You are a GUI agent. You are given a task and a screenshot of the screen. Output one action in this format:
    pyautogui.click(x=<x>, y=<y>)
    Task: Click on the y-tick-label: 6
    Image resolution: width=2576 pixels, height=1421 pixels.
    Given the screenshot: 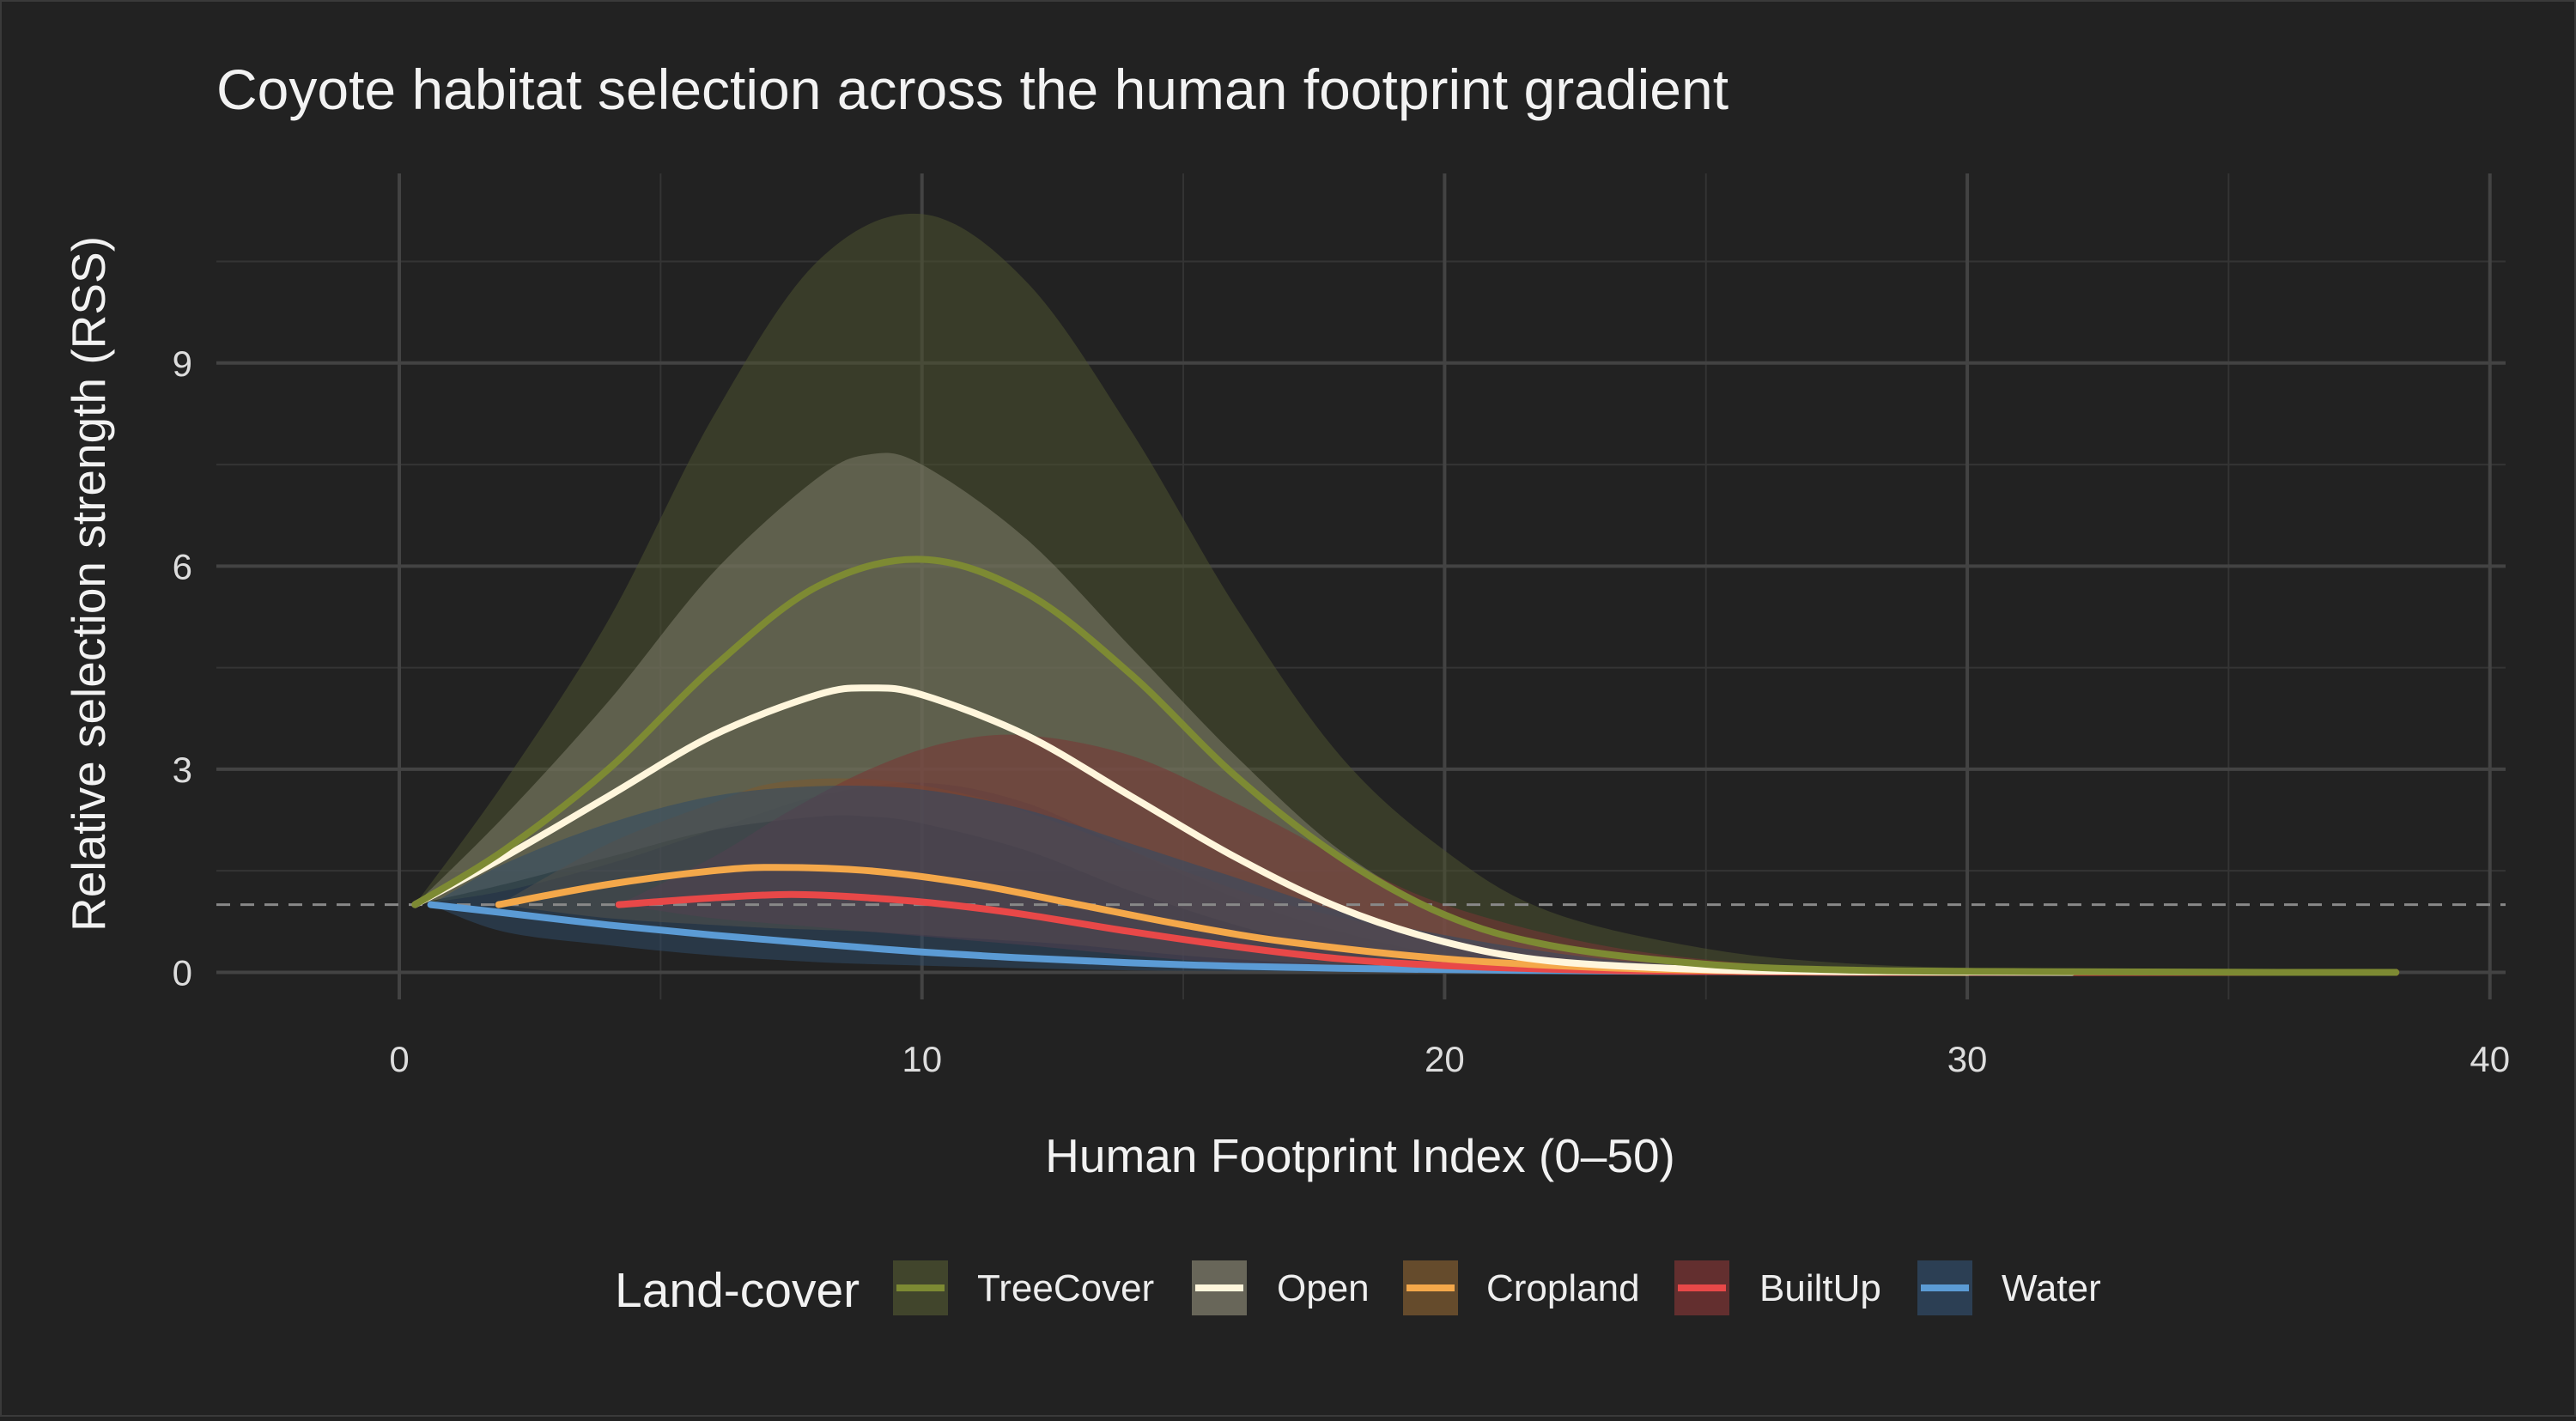 What is the action you would take?
    pyautogui.click(x=182, y=566)
    